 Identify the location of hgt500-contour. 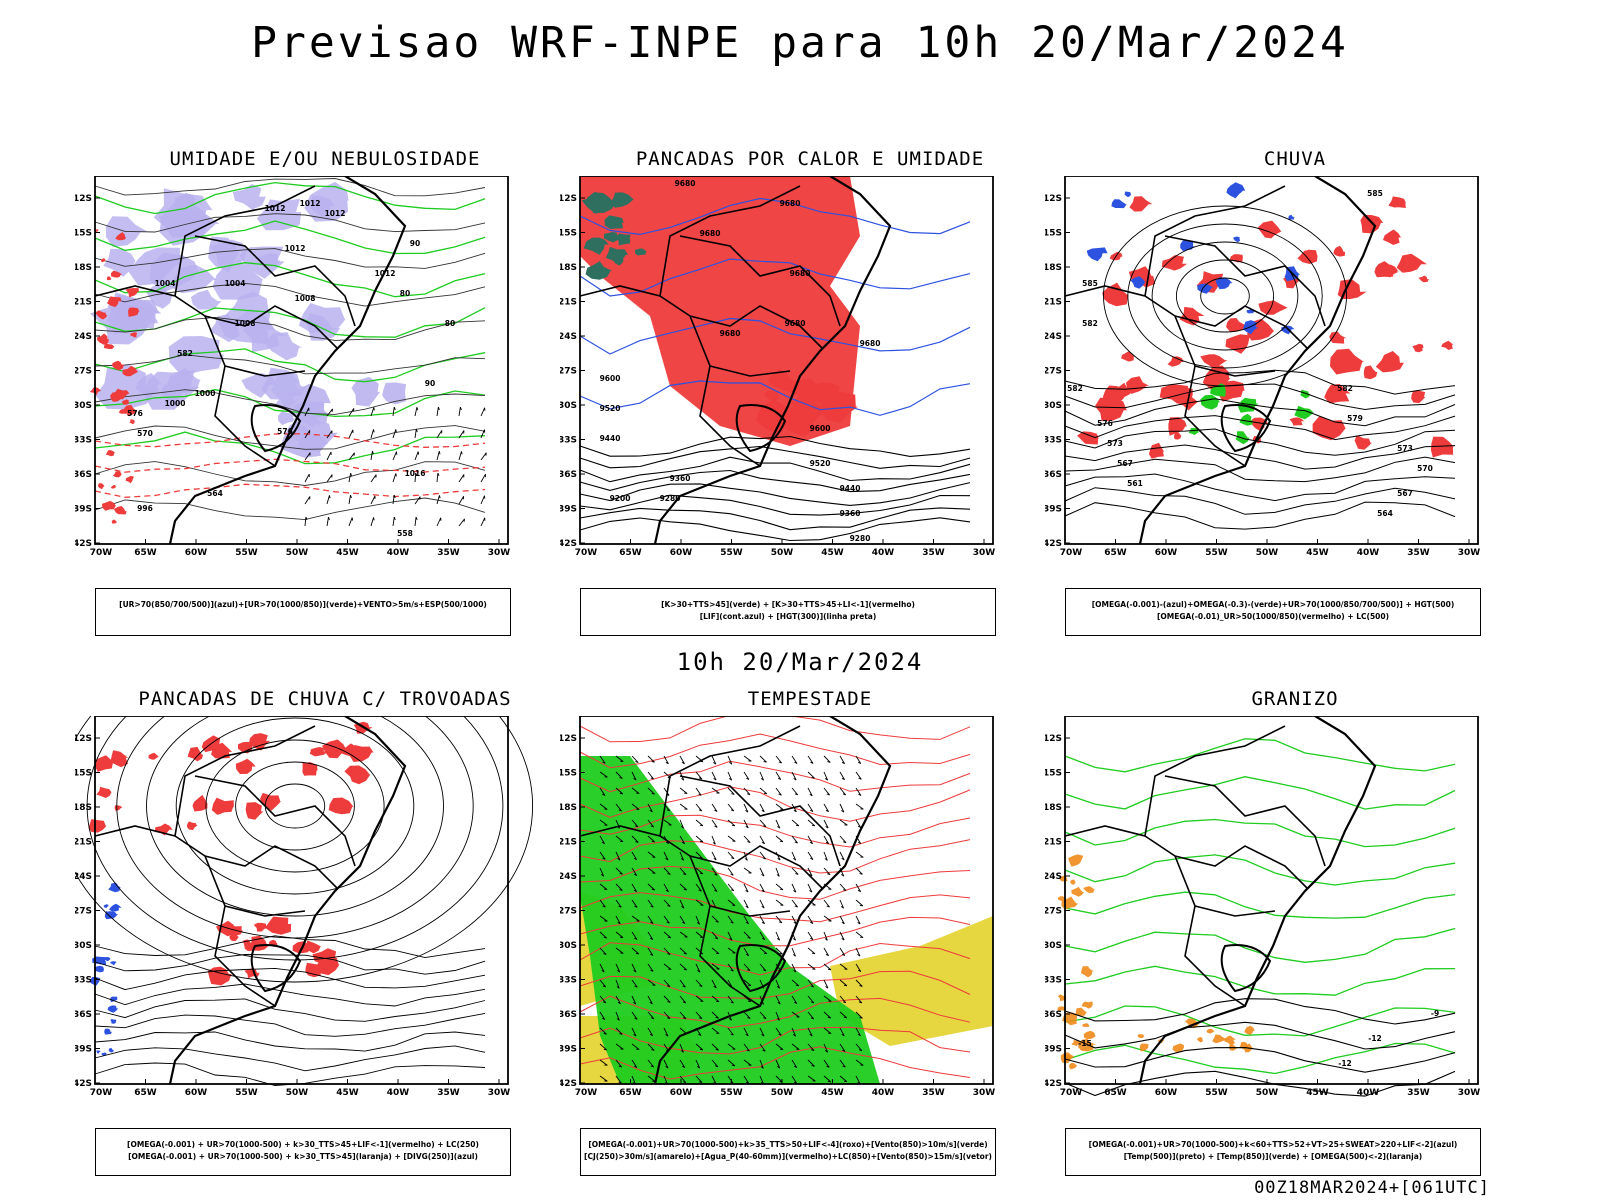
(1260, 412).